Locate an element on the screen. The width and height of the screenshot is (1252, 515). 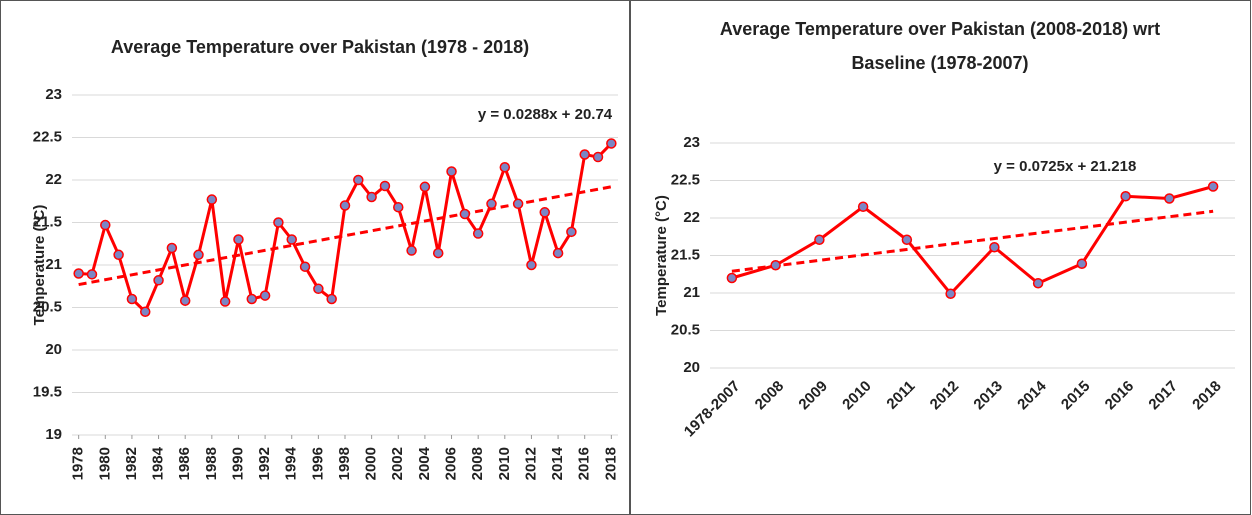
x-tick-label: 2010 is located at coordinates (504, 463).